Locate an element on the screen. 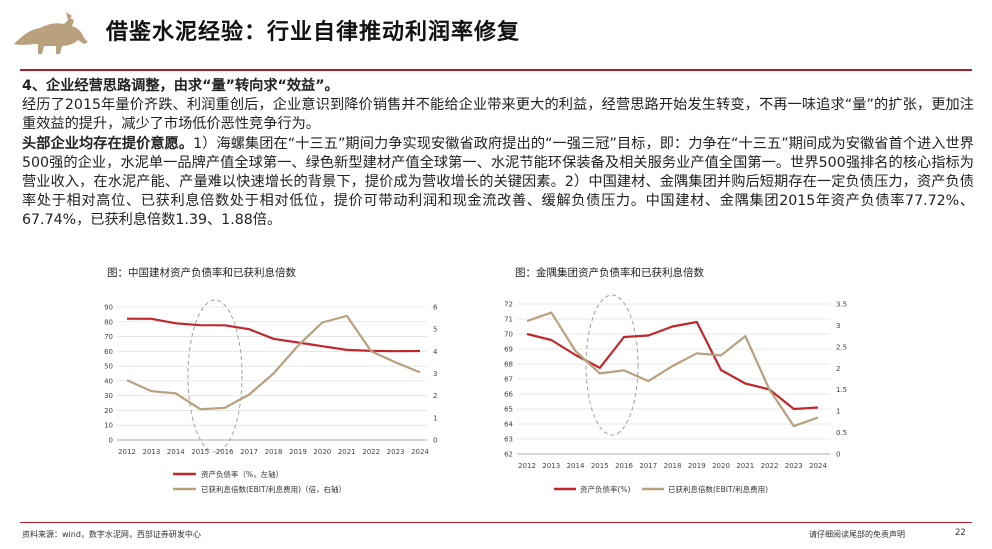 The width and height of the screenshot is (992, 549). c1-right-tick: 0 is located at coordinates (435, 441).